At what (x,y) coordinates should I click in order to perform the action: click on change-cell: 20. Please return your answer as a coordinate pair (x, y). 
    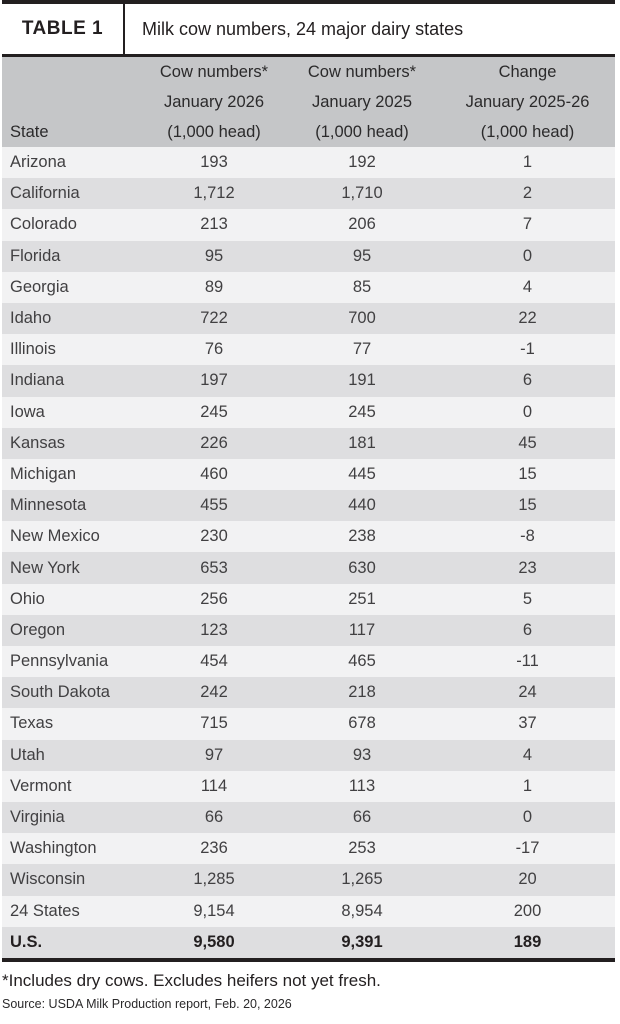
    Looking at the image, I should click on (527, 879).